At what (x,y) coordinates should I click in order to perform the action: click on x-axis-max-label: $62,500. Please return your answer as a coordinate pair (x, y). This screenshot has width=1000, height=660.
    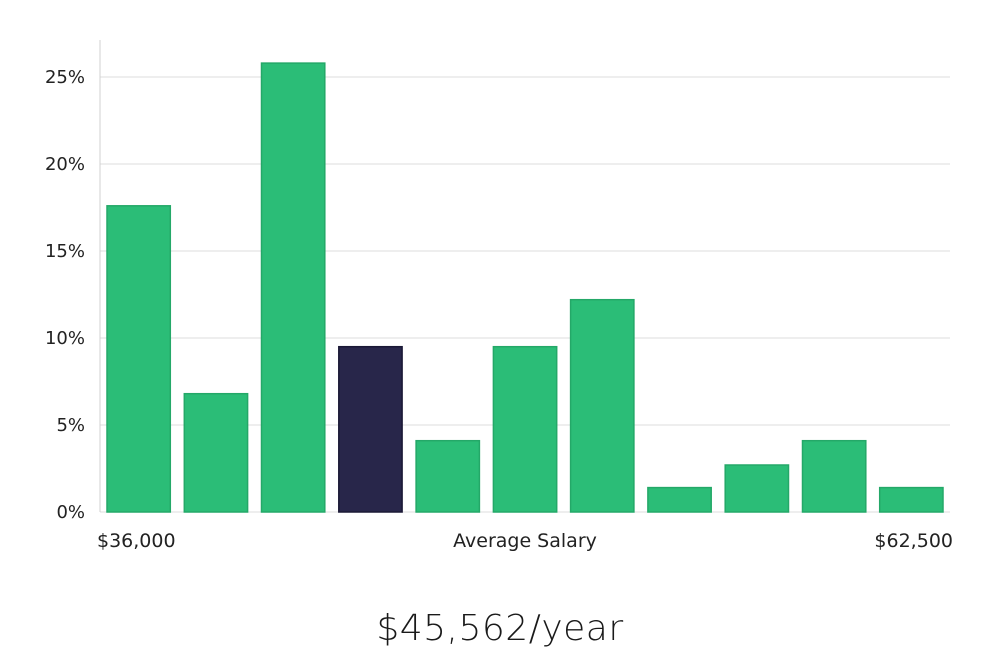
    Looking at the image, I should click on (913, 541).